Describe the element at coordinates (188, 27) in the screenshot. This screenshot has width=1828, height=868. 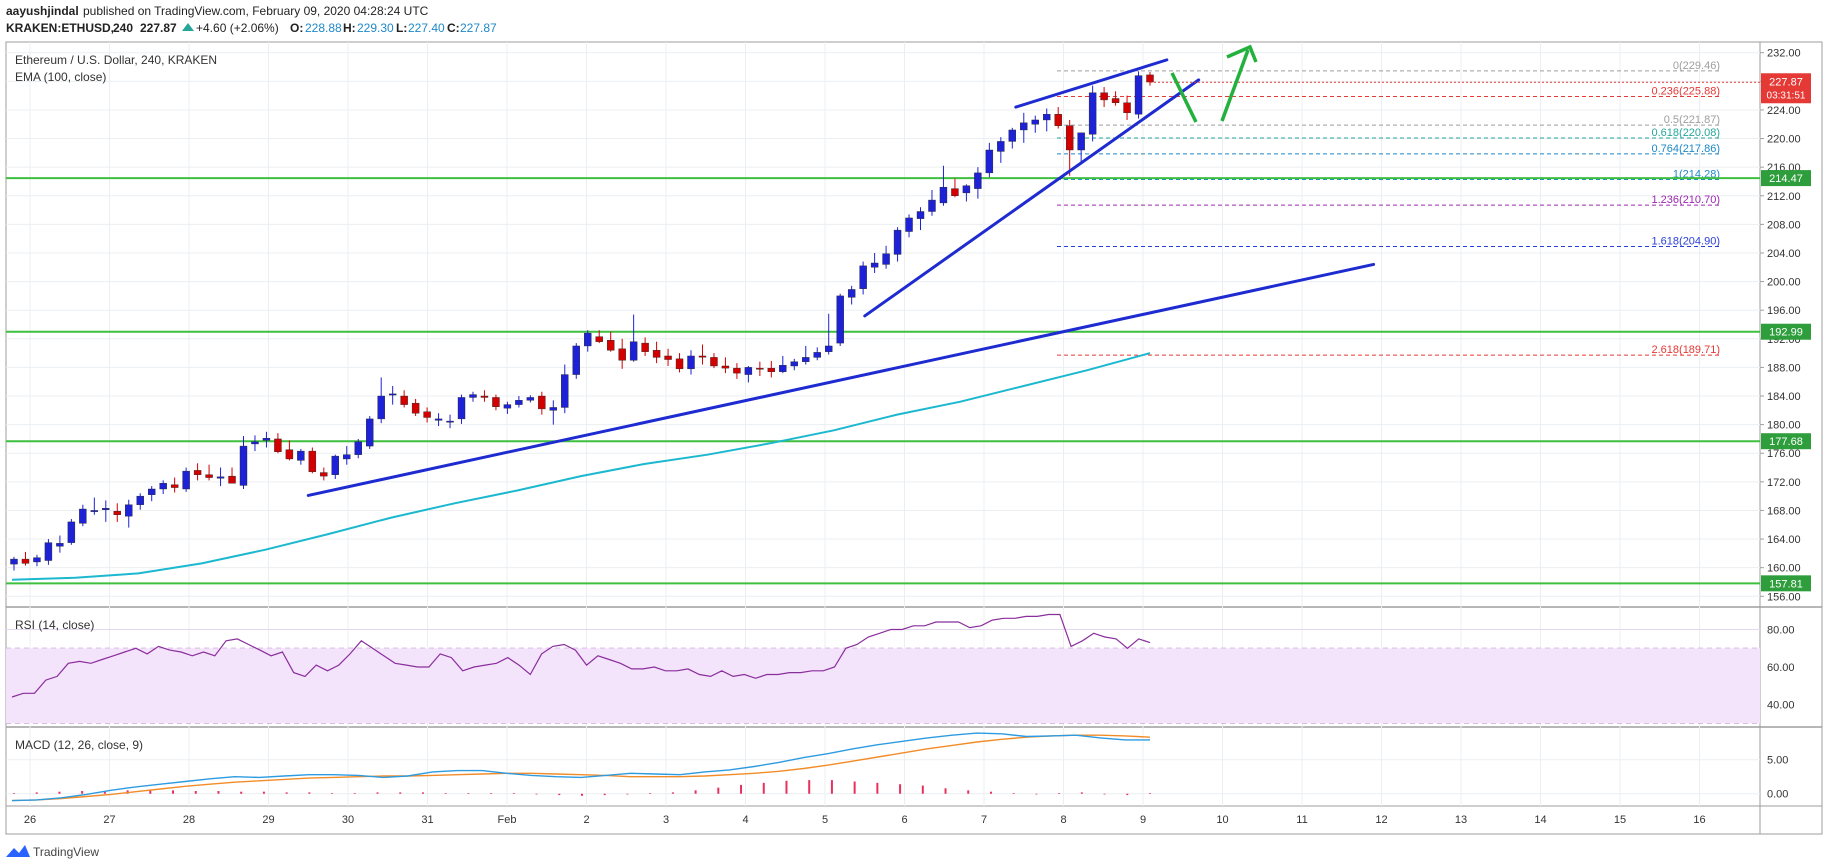
I see `up-triangle-icon` at that location.